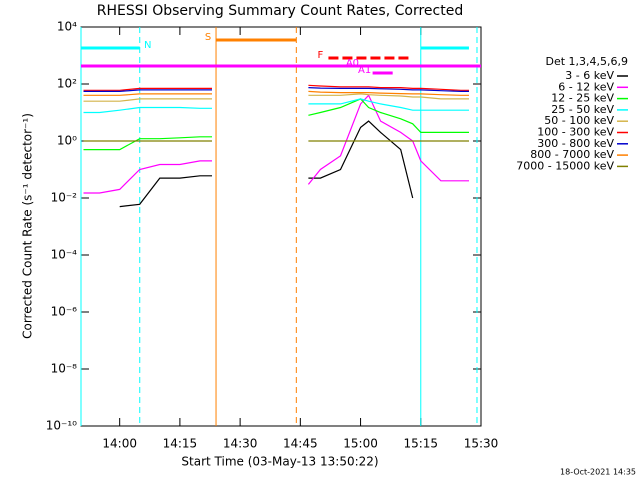 The width and height of the screenshot is (640, 480). Describe the element at coordinates (279, 462) in the screenshot. I see `x-axis-label: Start Time (03-May-13 13:50:22)` at that location.